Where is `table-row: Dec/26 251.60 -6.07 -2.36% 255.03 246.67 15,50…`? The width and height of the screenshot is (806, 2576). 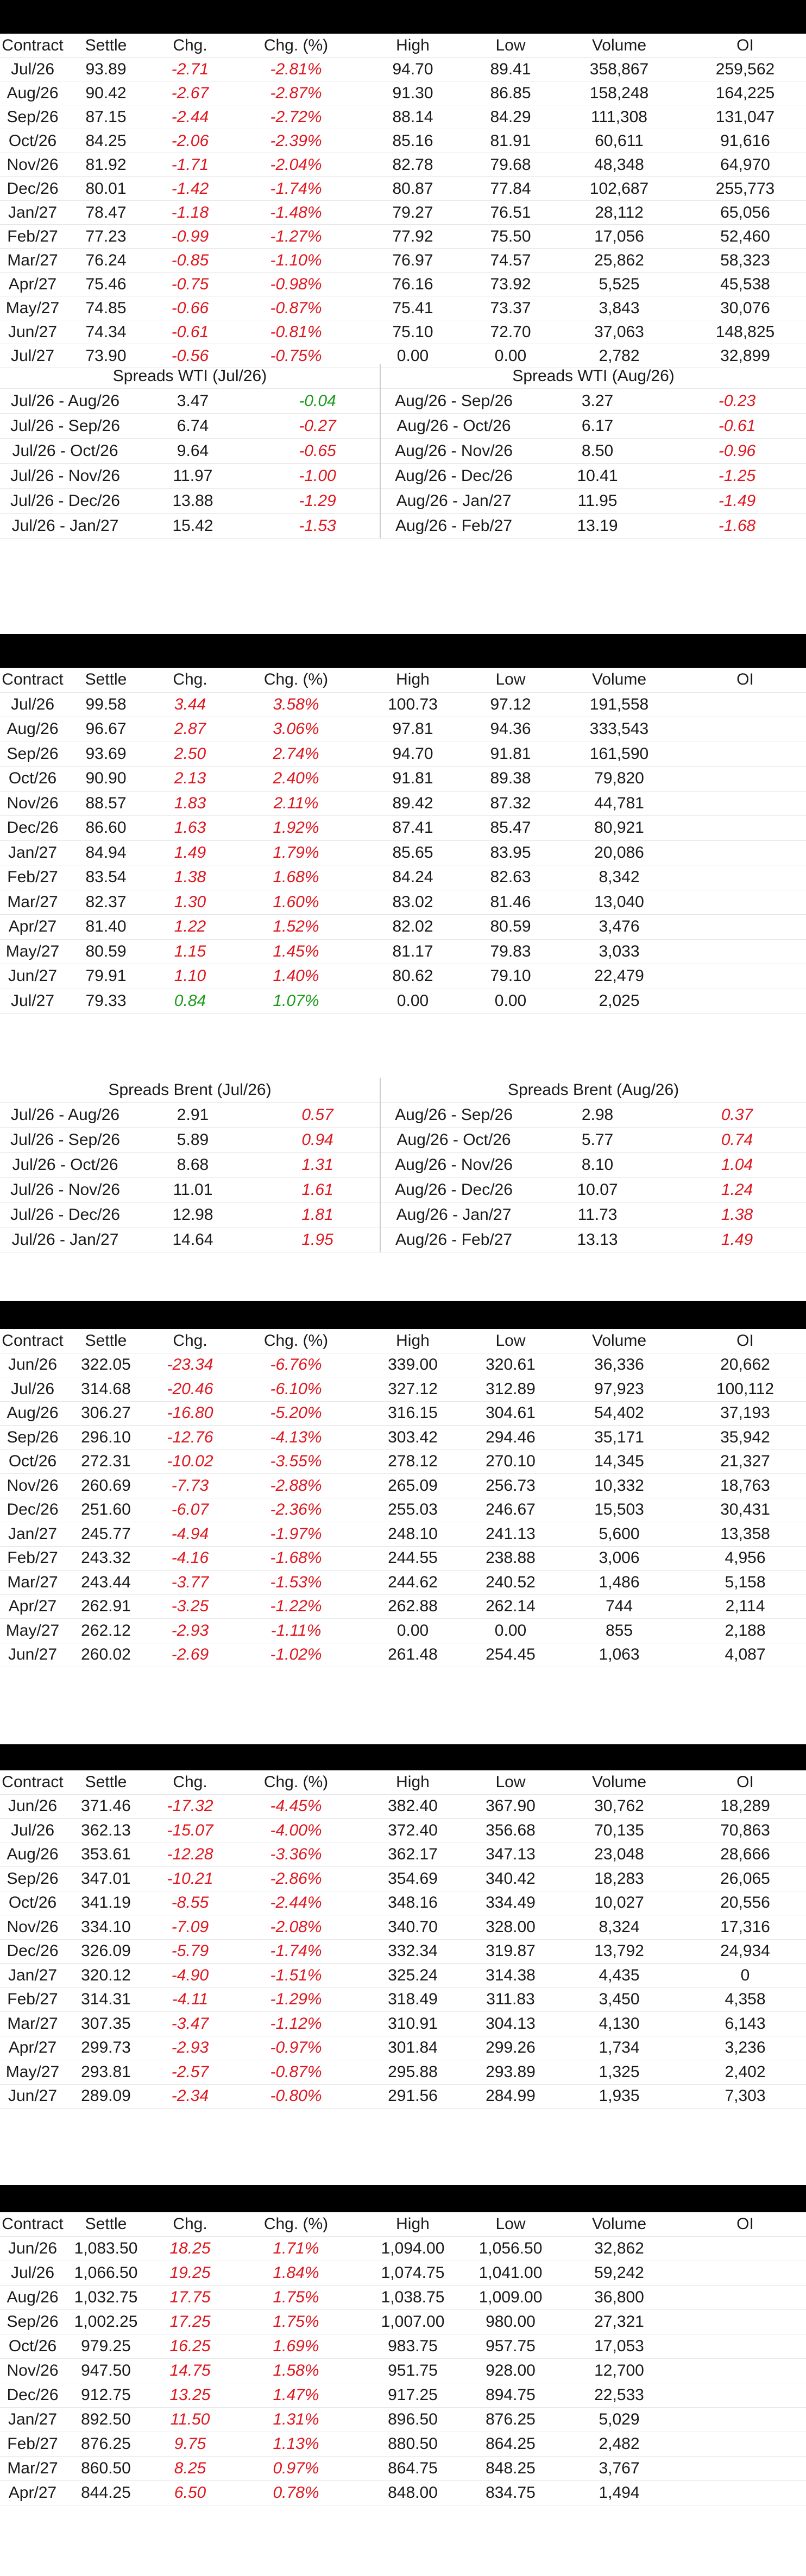 table-row: Dec/26 251.60 -6.07 -2.36% 255.03 246.67 15,50… is located at coordinates (403, 1510).